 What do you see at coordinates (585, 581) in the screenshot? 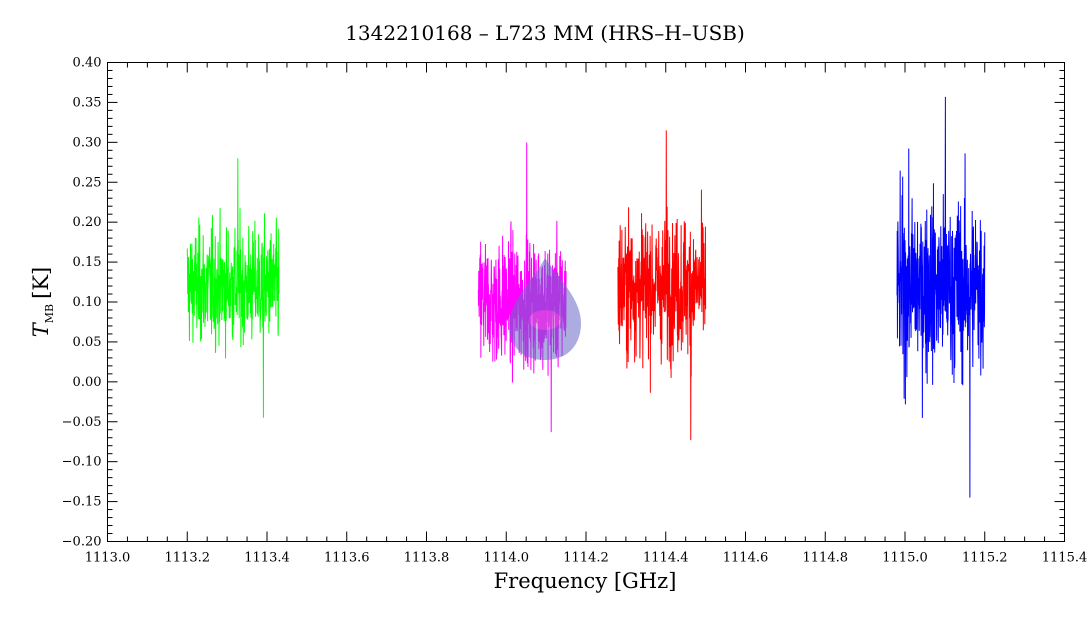
I see `x-axis-label: Frequency [GHz]` at bounding box center [585, 581].